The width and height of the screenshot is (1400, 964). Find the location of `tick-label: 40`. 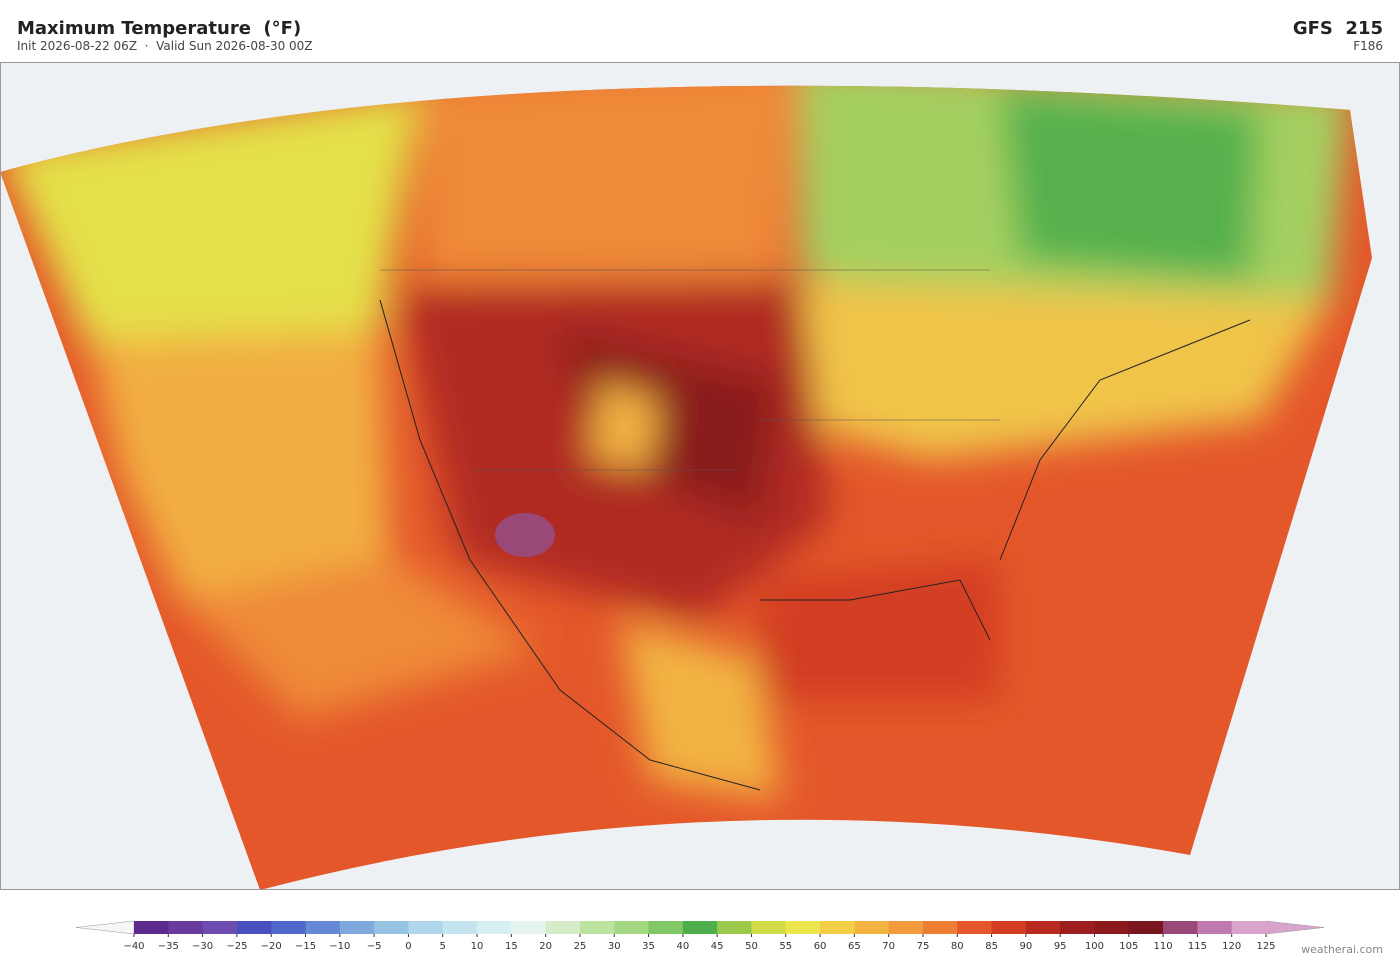

tick-label: 40 is located at coordinates (682, 946).